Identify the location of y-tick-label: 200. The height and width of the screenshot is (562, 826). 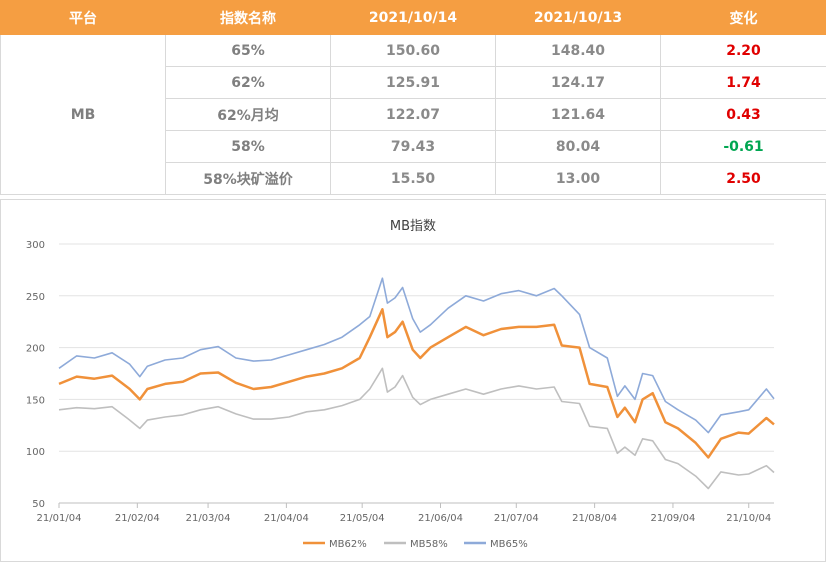
(35, 349).